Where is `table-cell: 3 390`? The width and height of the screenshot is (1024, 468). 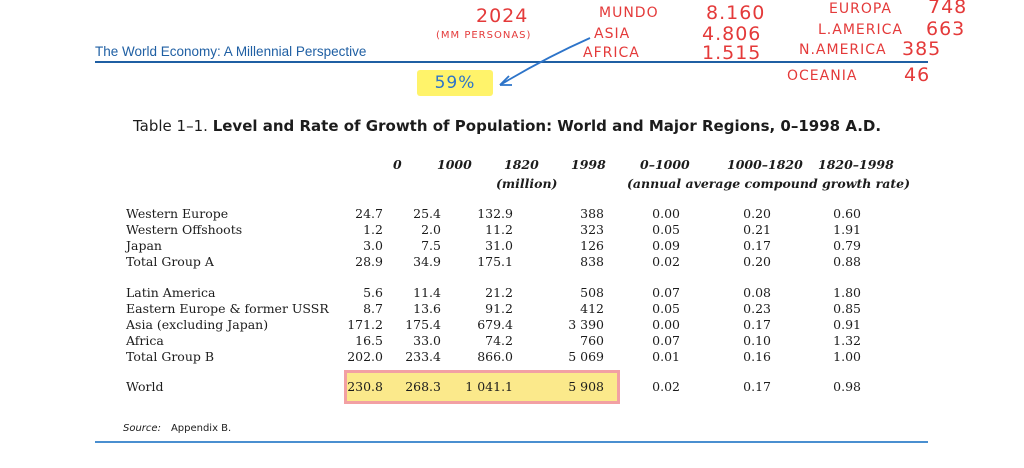
table-cell: 3 390 is located at coordinates (586, 324).